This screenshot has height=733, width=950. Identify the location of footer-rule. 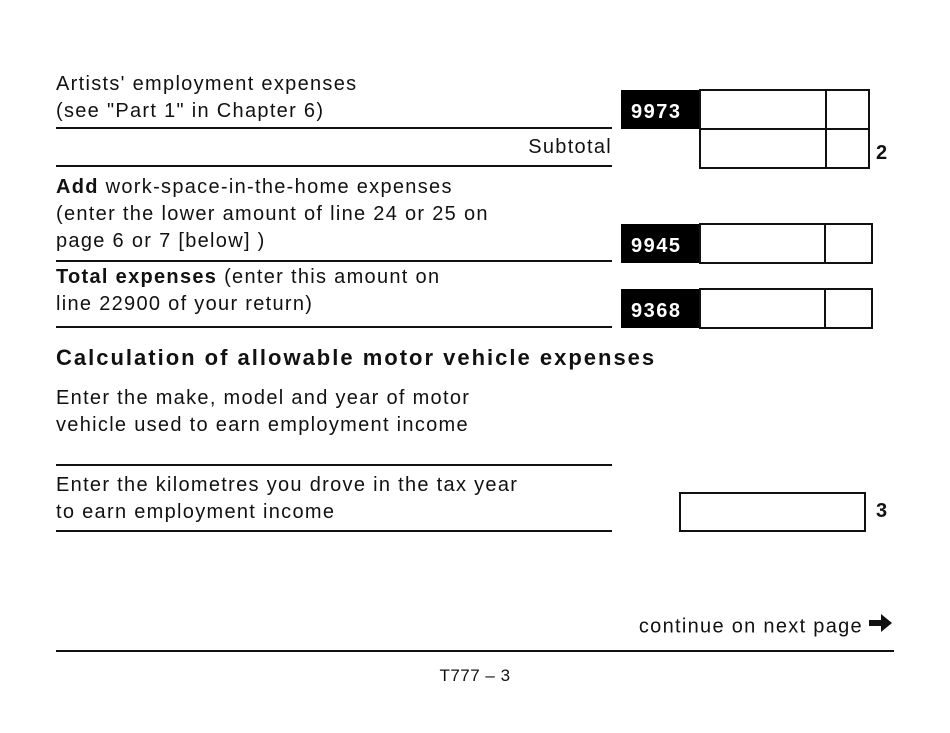
(475, 651).